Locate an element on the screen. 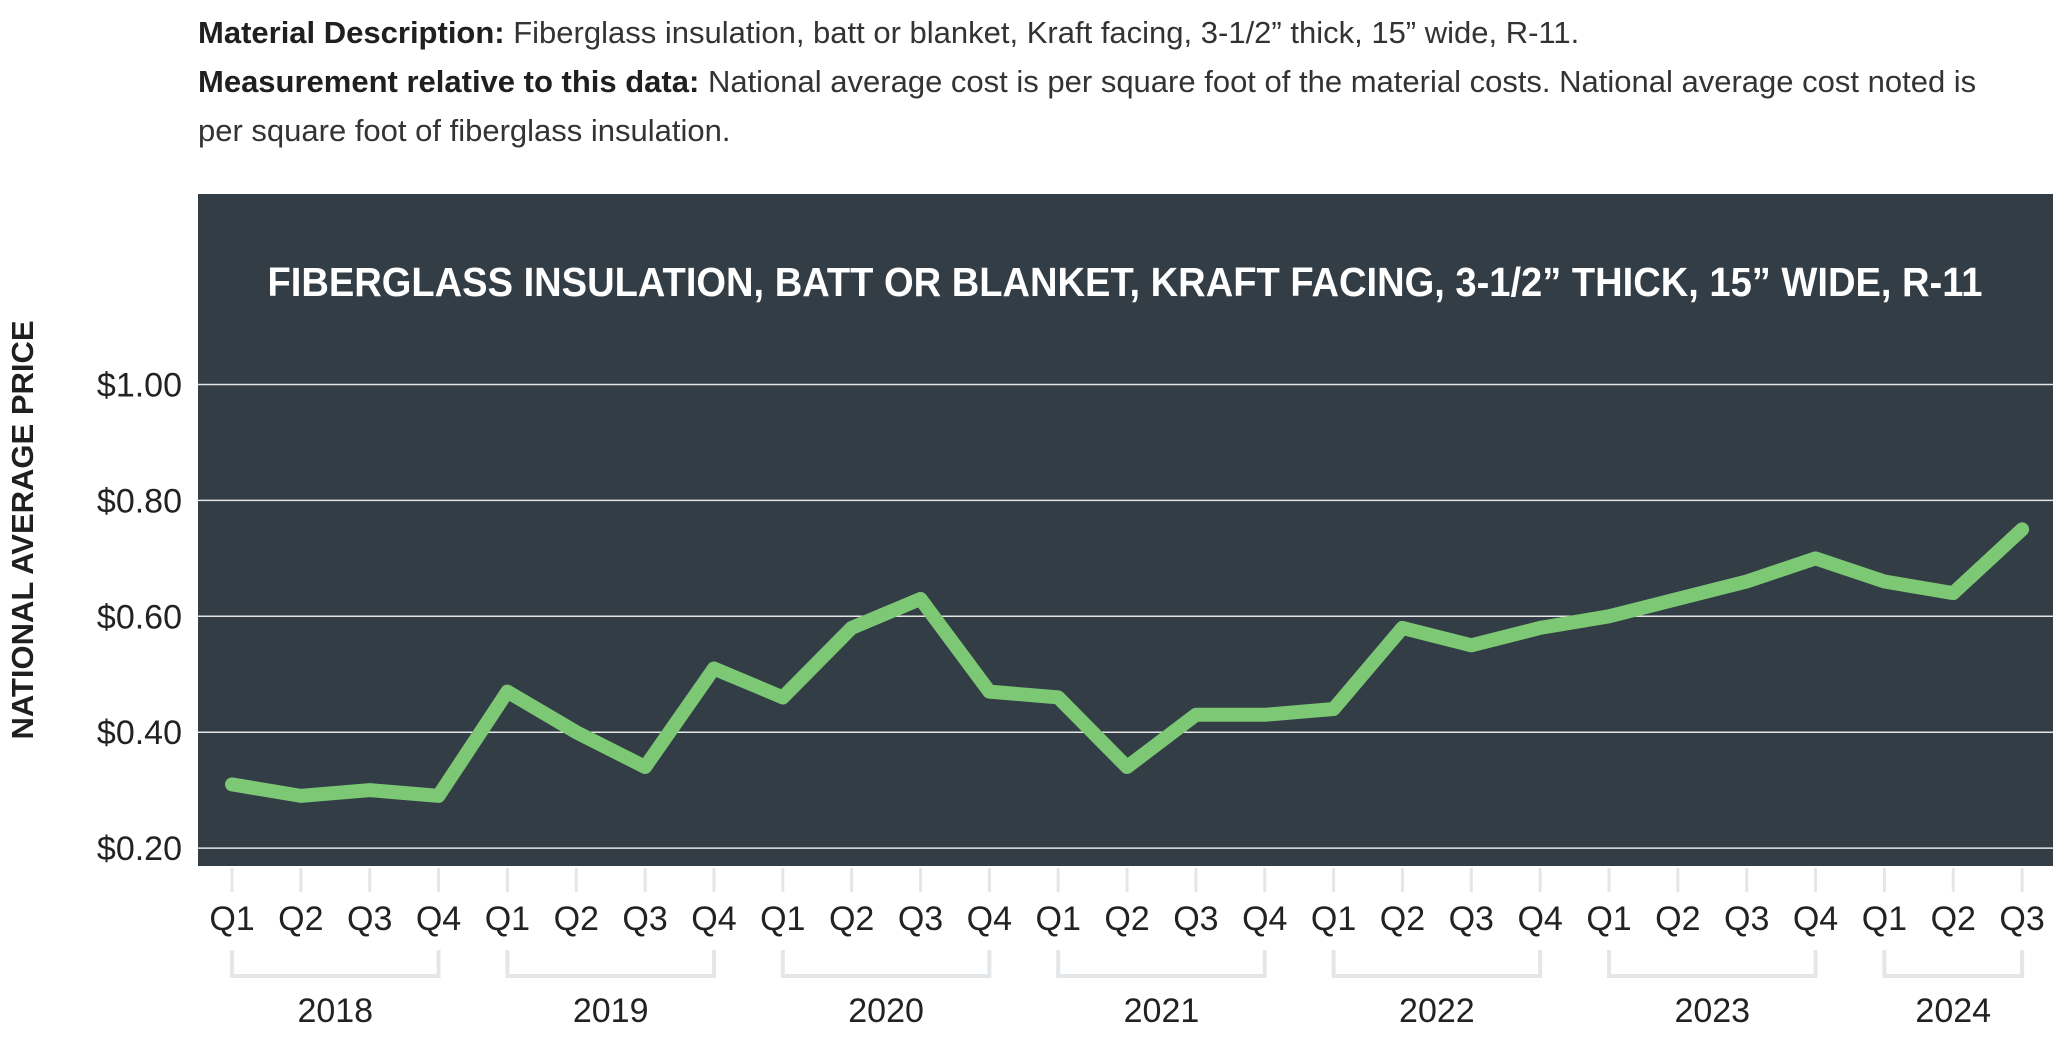 The width and height of the screenshot is (2068, 1044). material-description-label: Material Description: is located at coordinates (351, 32).